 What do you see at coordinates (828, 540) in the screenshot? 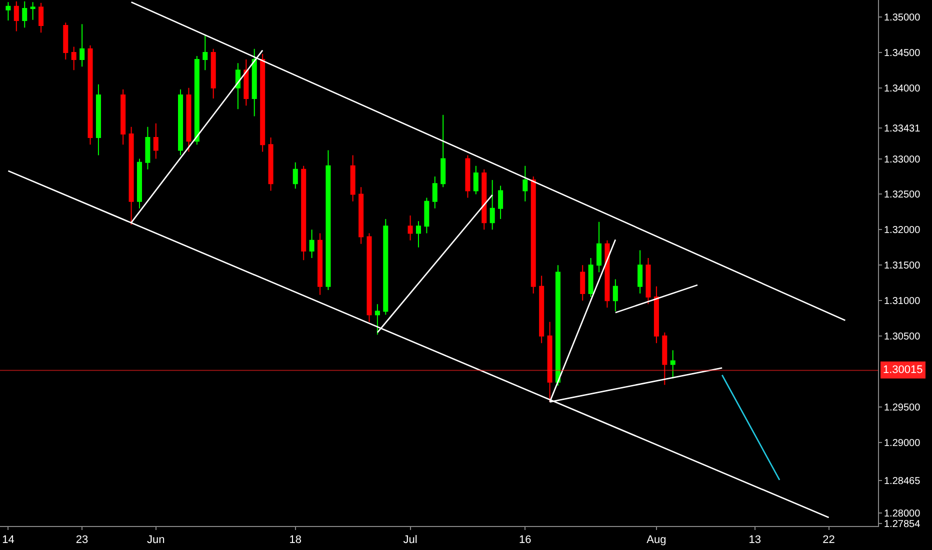
I see `x-tick-label: 22` at bounding box center [828, 540].